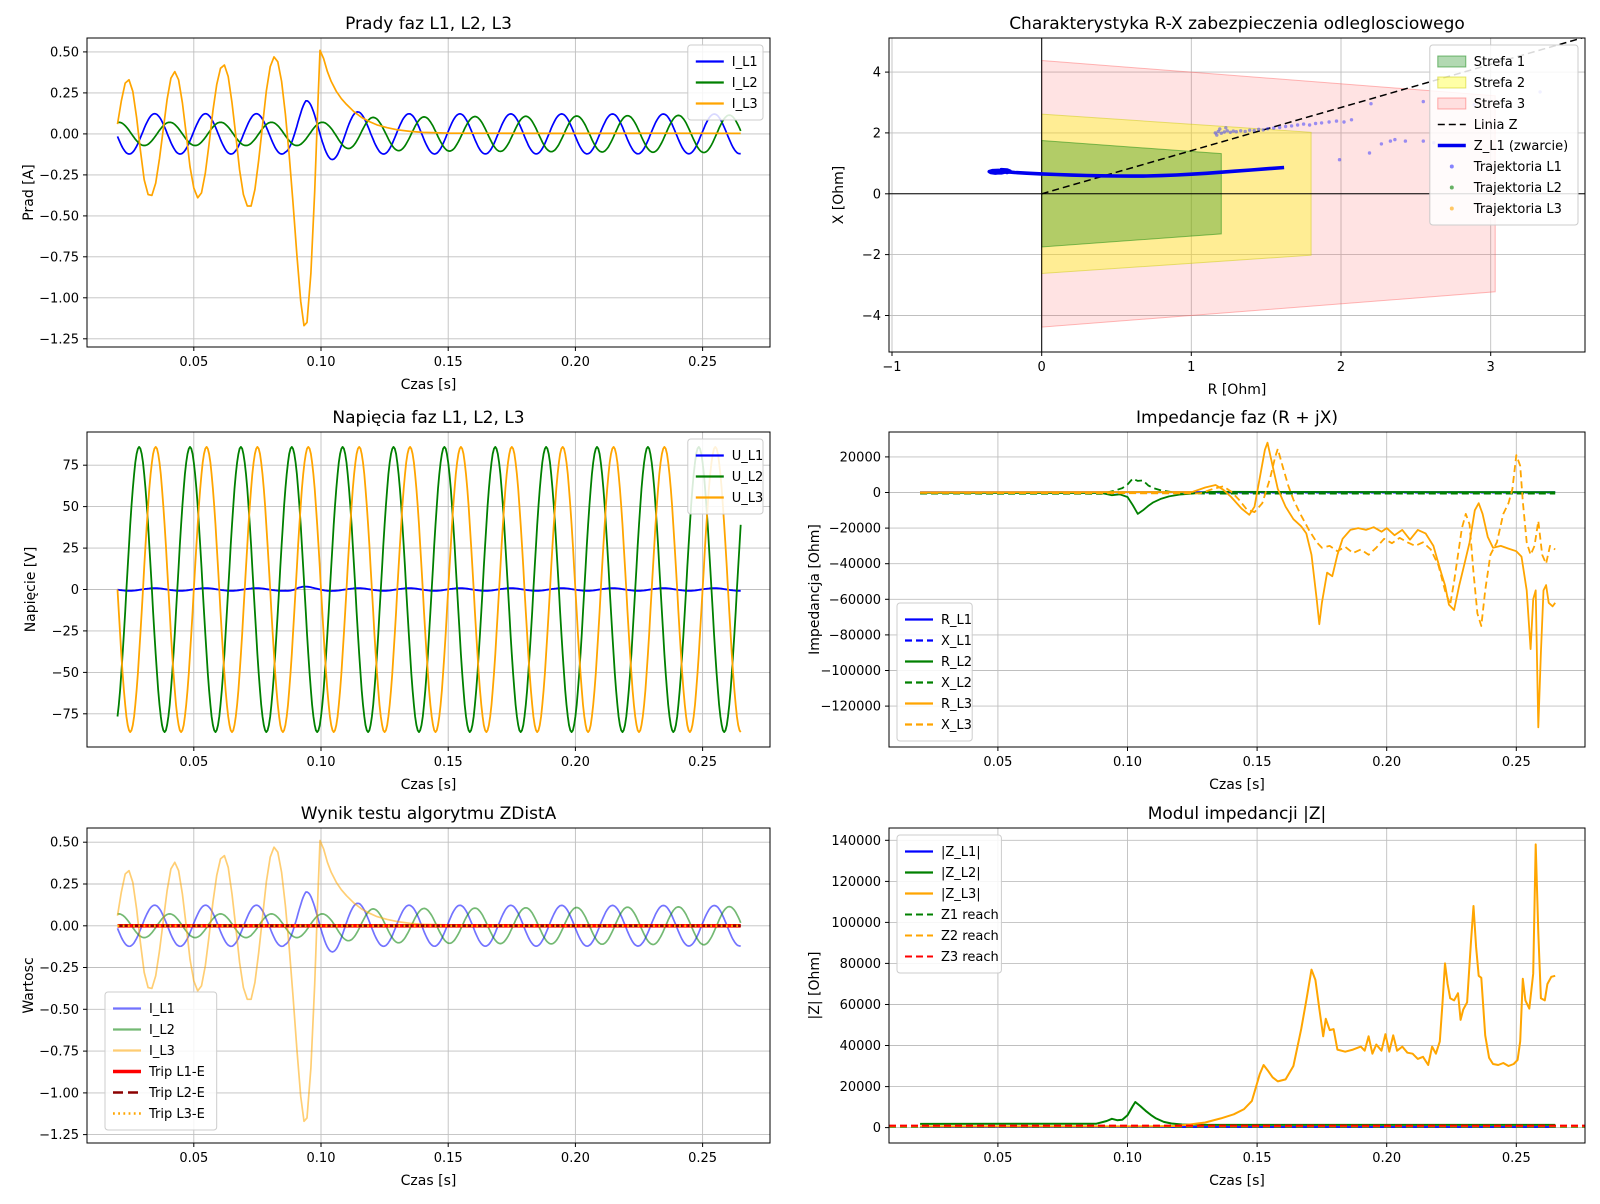 The height and width of the screenshot is (1204, 1600). I want to click on legend-label: R_L3, so click(956, 704).